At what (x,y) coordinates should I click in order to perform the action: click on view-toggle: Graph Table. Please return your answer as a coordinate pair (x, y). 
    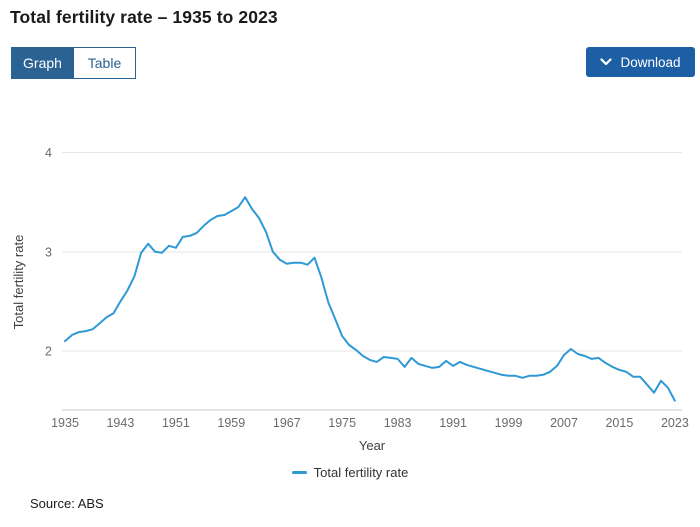
    Looking at the image, I should click on (73, 63).